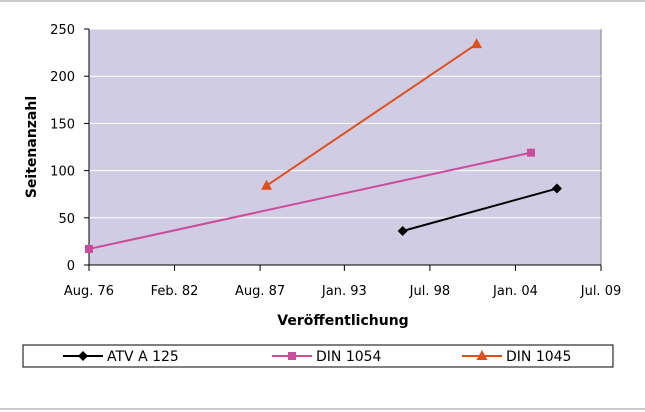 Image resolution: width=645 pixels, height=412 pixels. Describe the element at coordinates (342, 321) in the screenshot. I see `x-axis-title: Veröffentlichung` at that location.